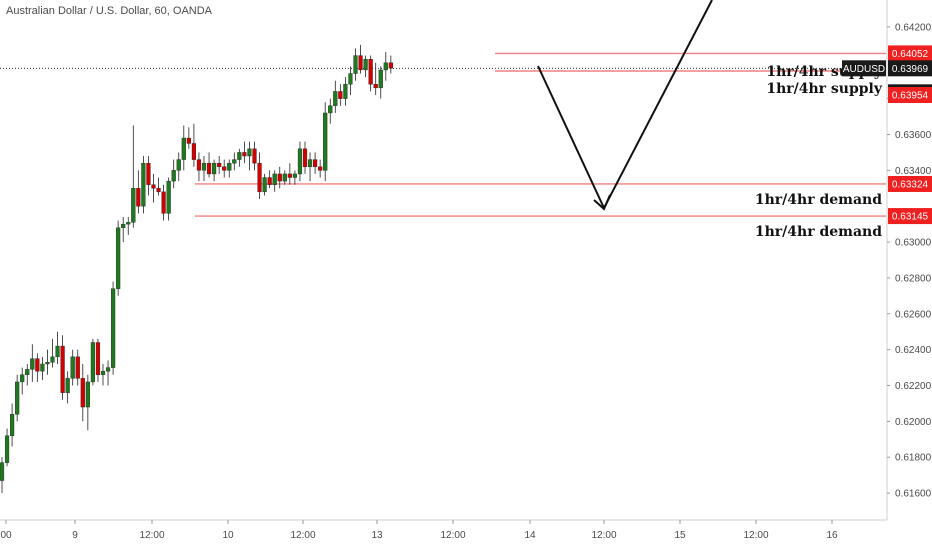  I want to click on price-tick-label: 0.62200, so click(913, 386).